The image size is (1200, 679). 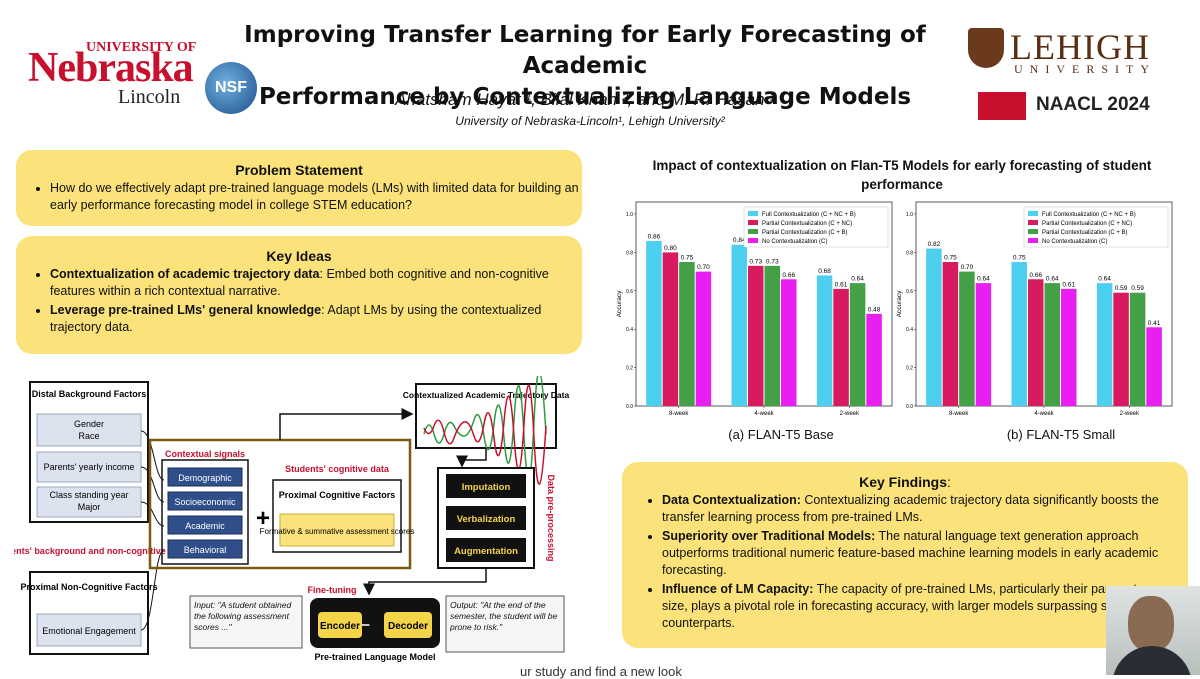 I want to click on decoder-box, so click(x=408, y=625).